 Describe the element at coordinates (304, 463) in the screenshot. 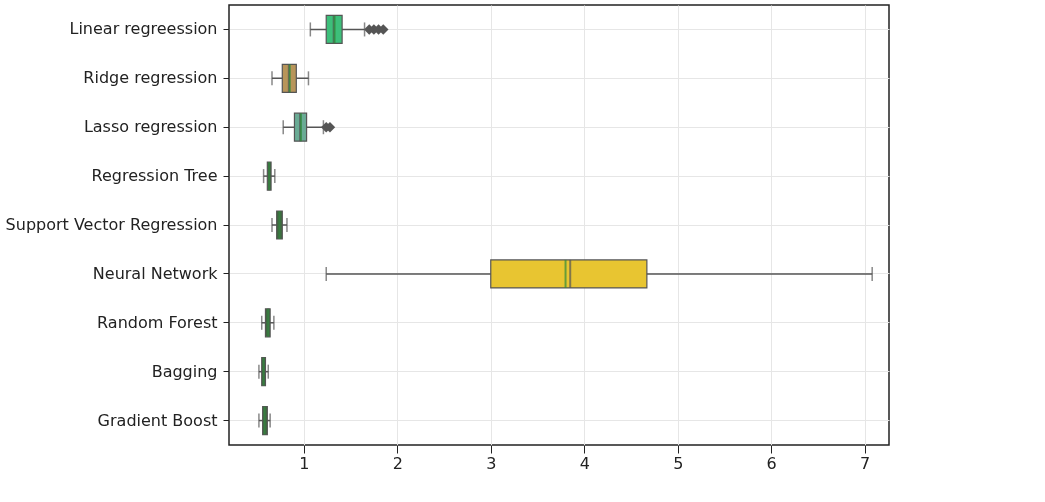

I see `x-tick-label: 1` at that location.